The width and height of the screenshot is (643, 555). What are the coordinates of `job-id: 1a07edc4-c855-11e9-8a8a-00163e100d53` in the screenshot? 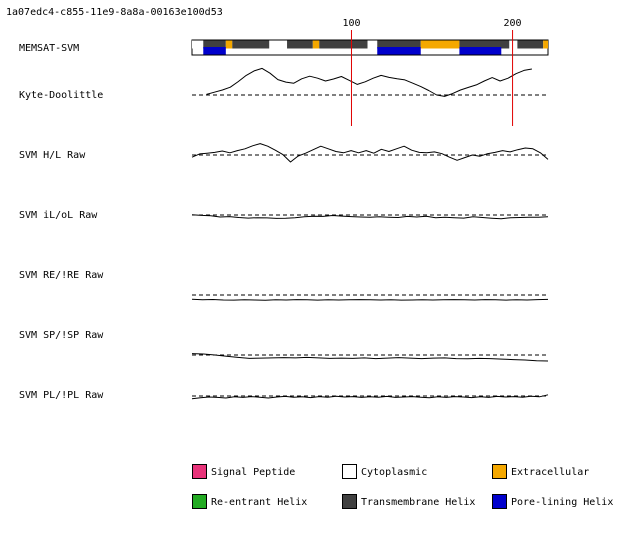 It's located at (114, 12).